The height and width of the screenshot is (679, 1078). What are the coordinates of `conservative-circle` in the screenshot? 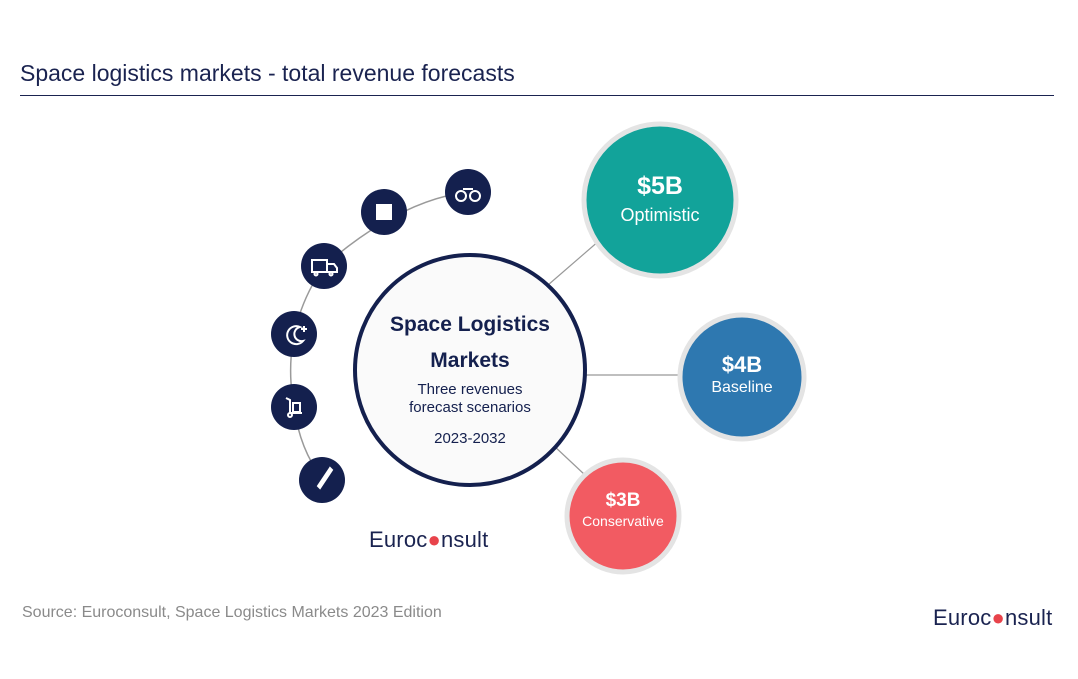 It's located at (623, 516).